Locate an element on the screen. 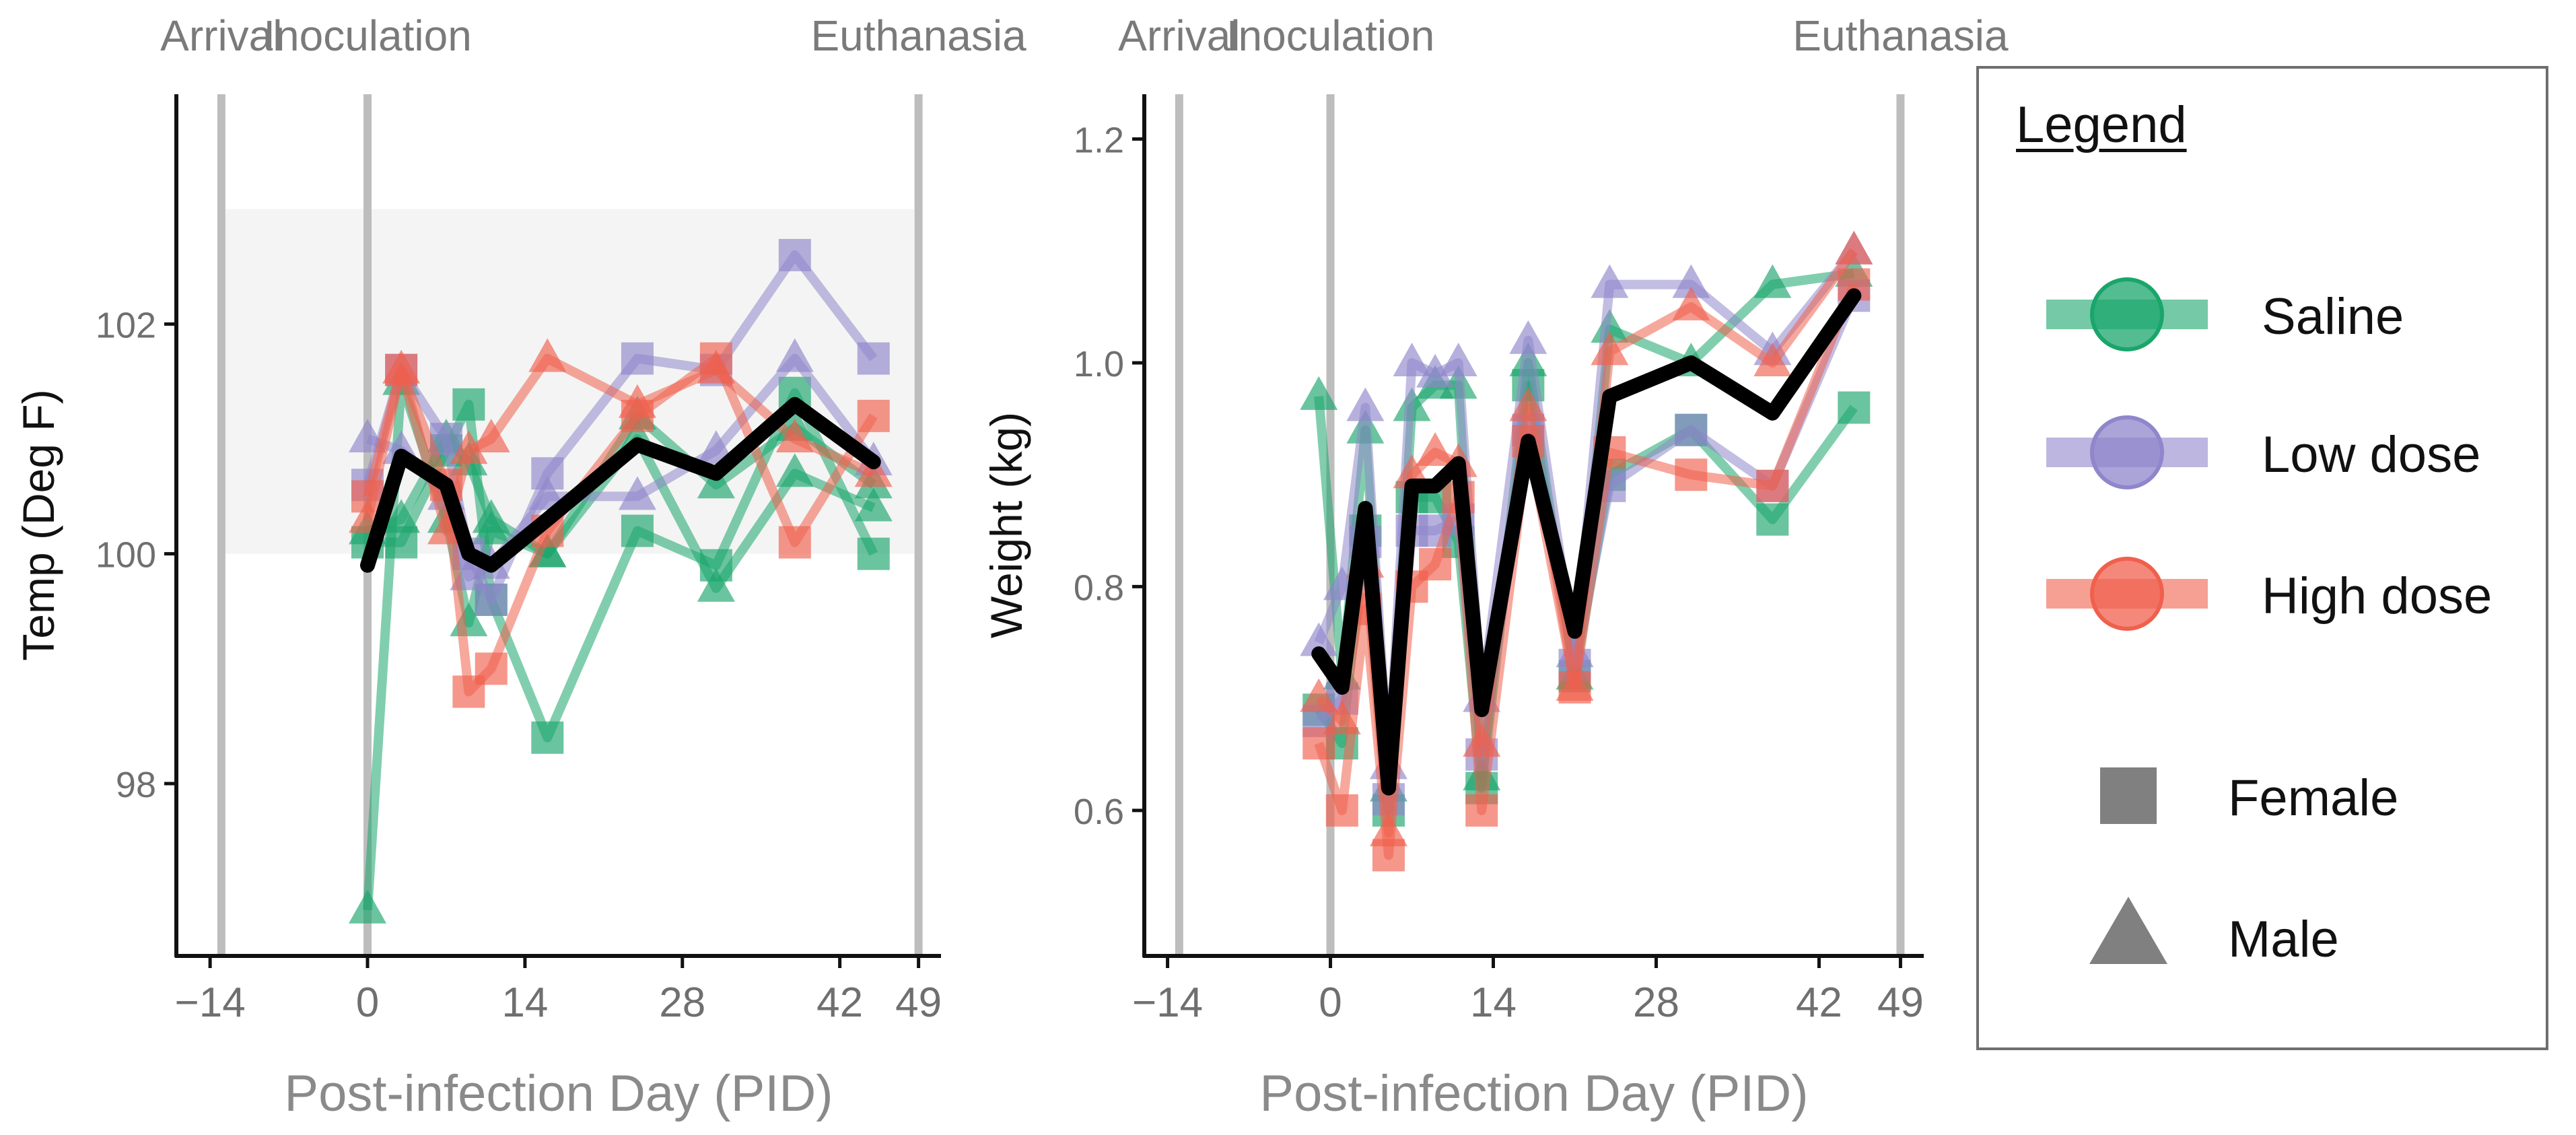 This screenshot has width=2576, height=1135. legend-item-high-dose: High dose is located at coordinates (2265, 594).